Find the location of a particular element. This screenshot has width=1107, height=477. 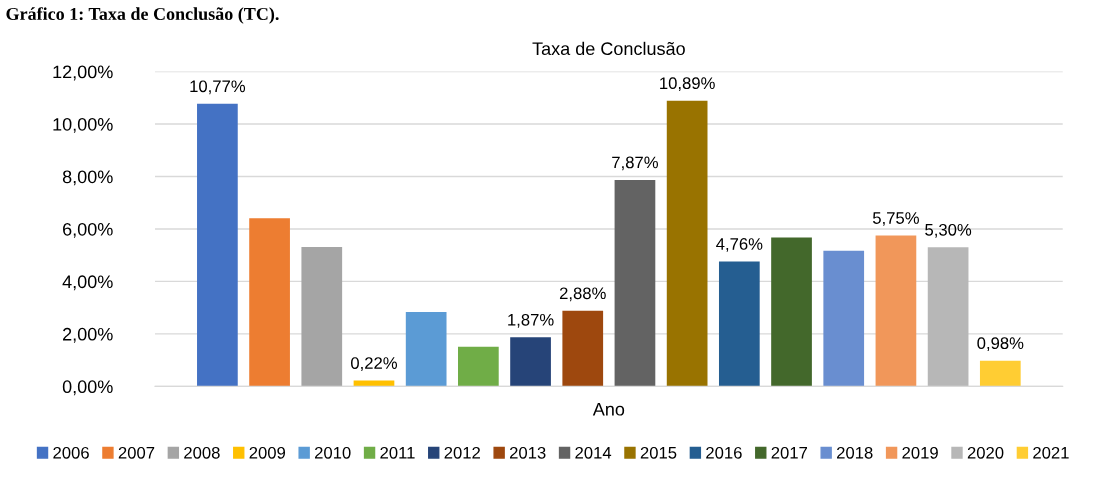

data-label: 10,77% is located at coordinates (218, 87).